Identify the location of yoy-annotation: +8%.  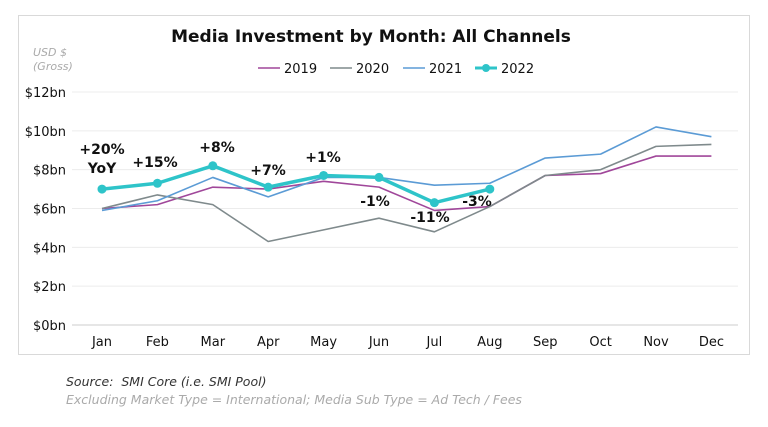
(217, 148).